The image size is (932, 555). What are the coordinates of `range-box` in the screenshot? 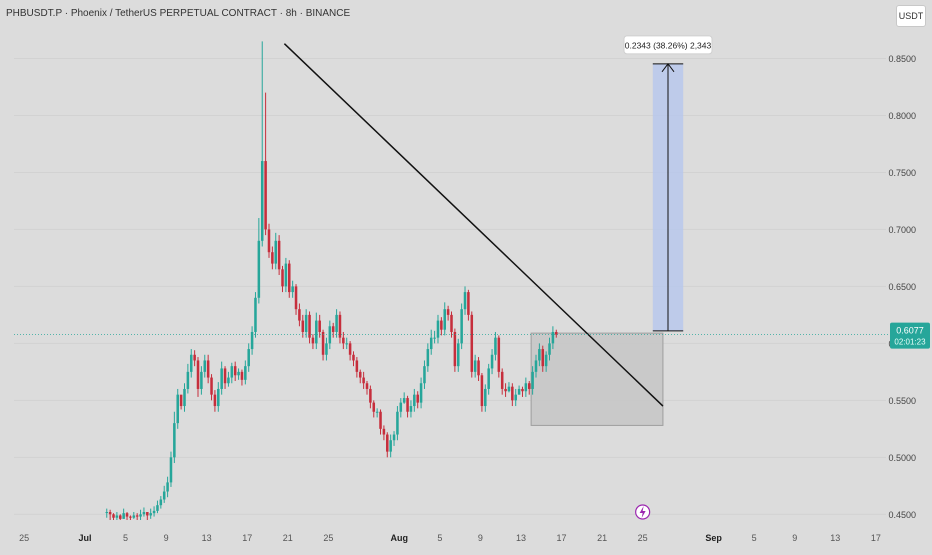 It's located at (597, 379).